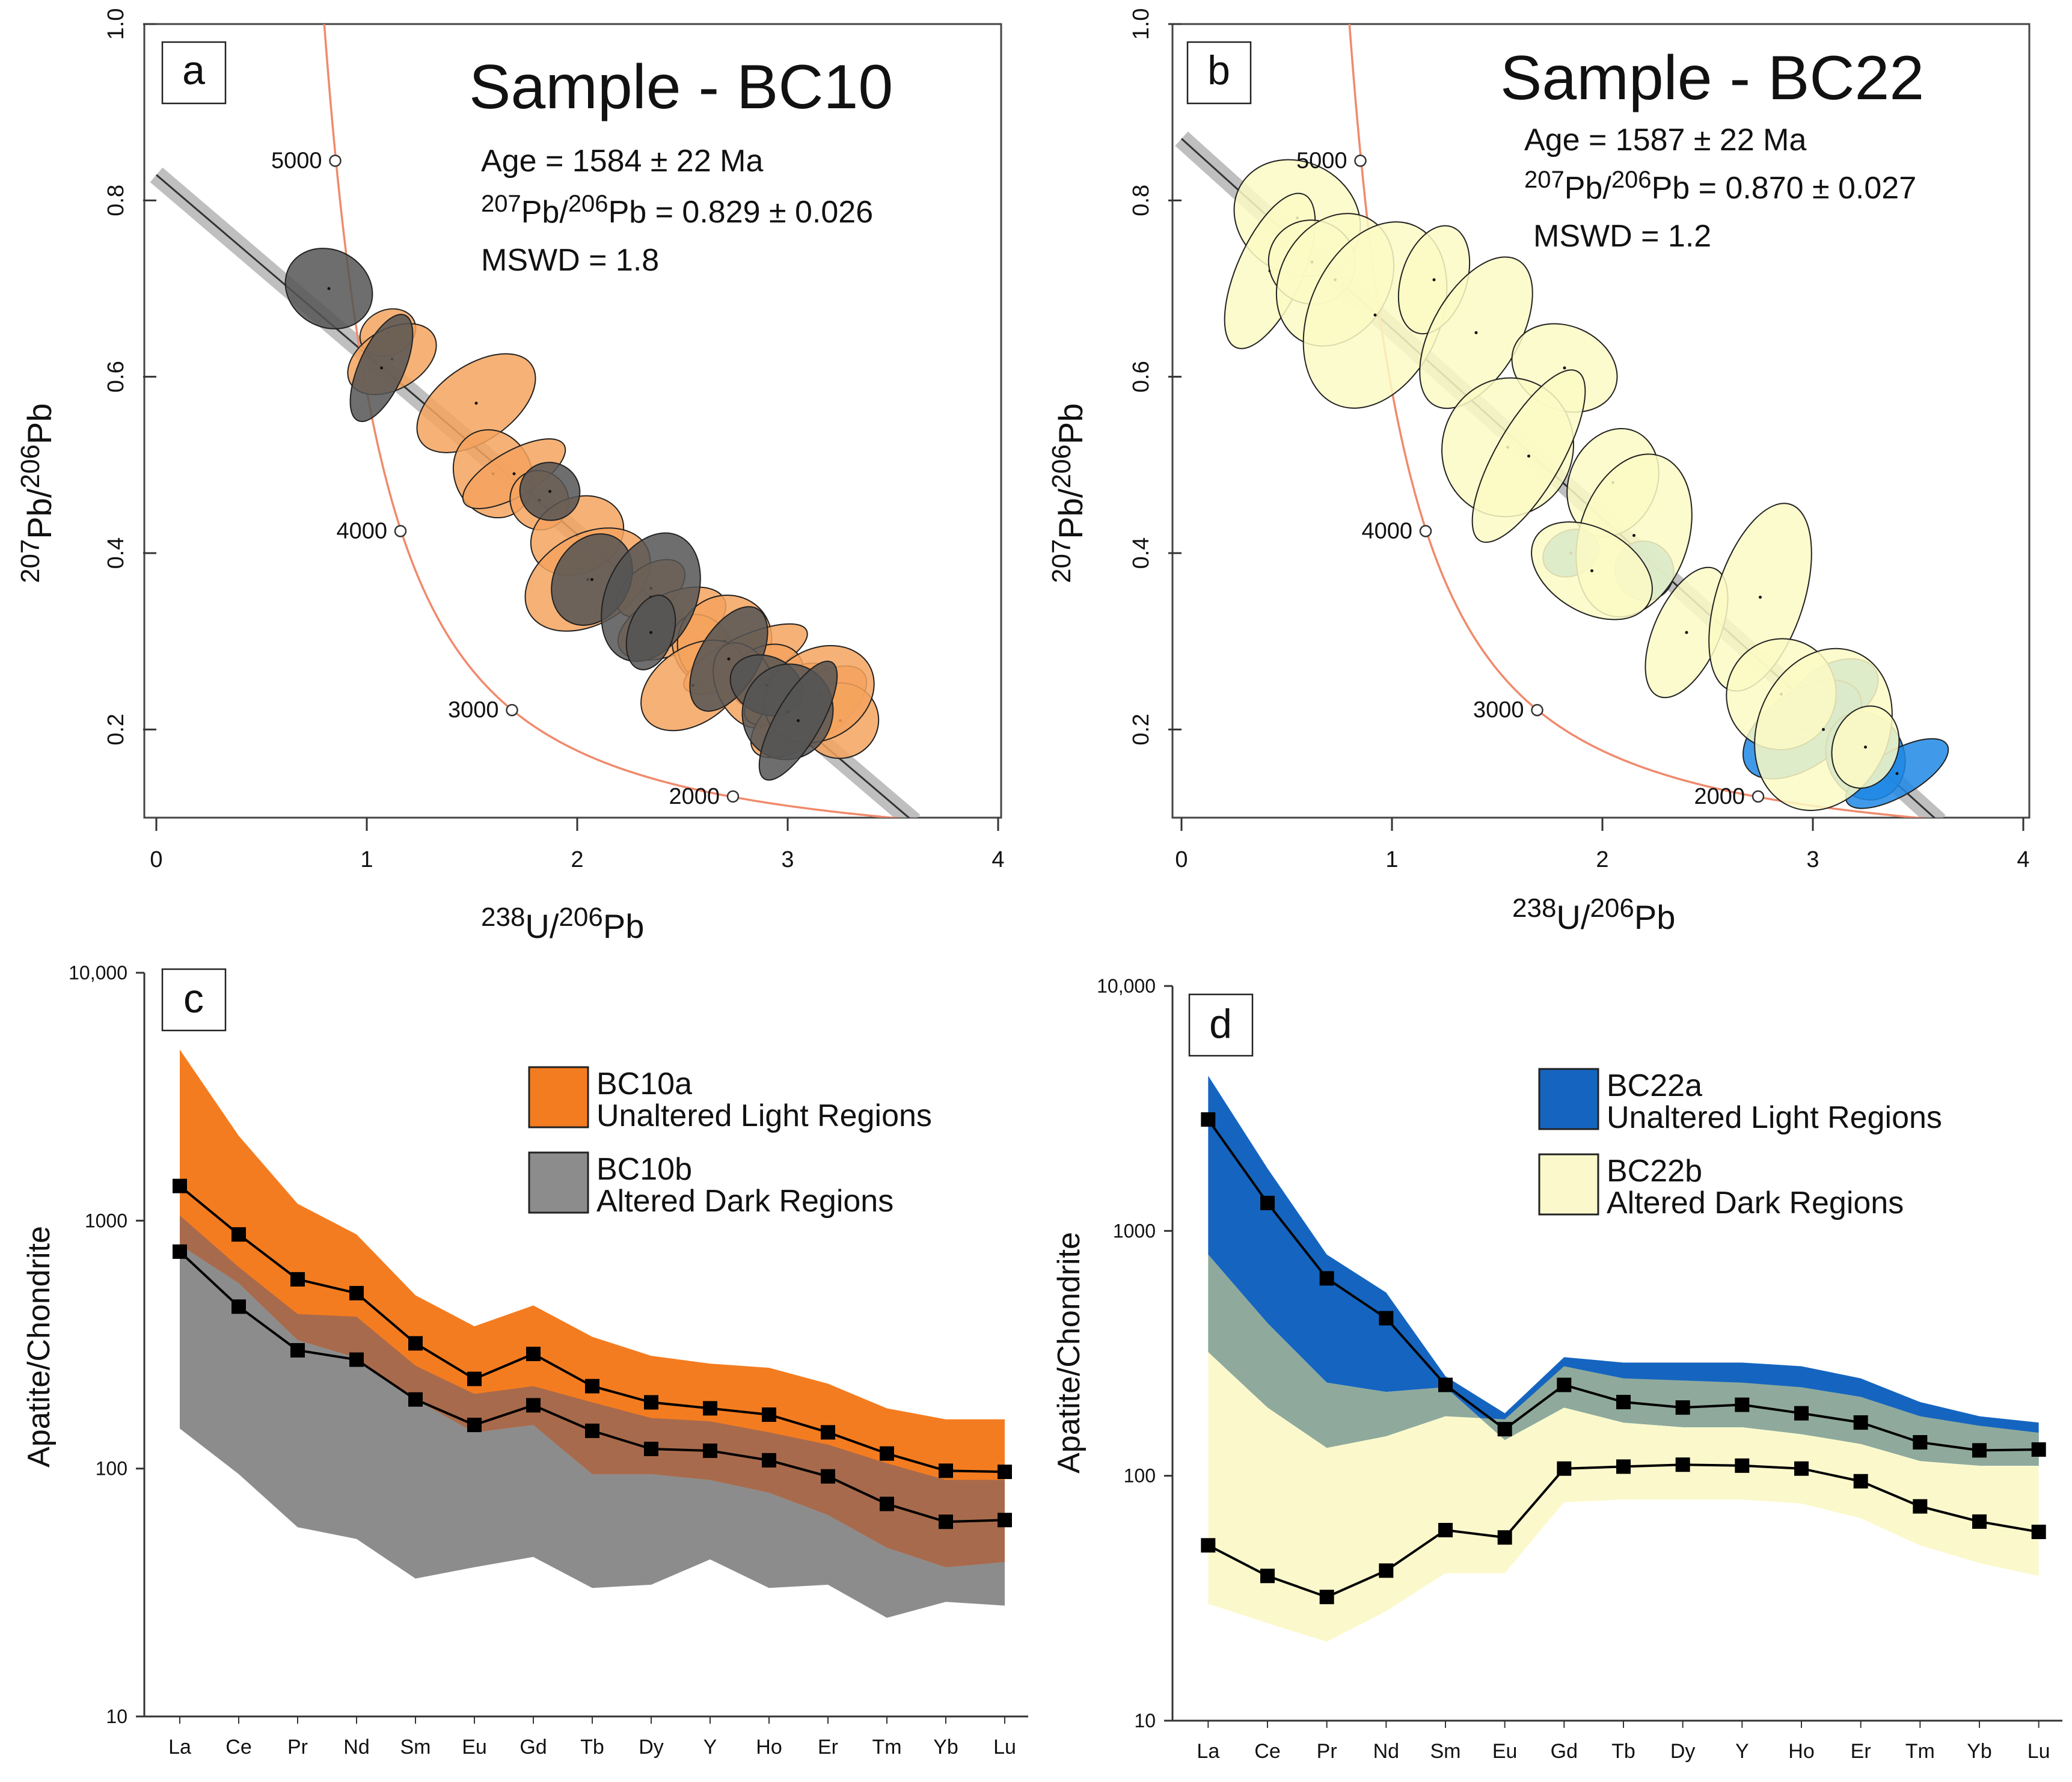  I want to click on x-tick-label-y: Y, so click(710, 1747).